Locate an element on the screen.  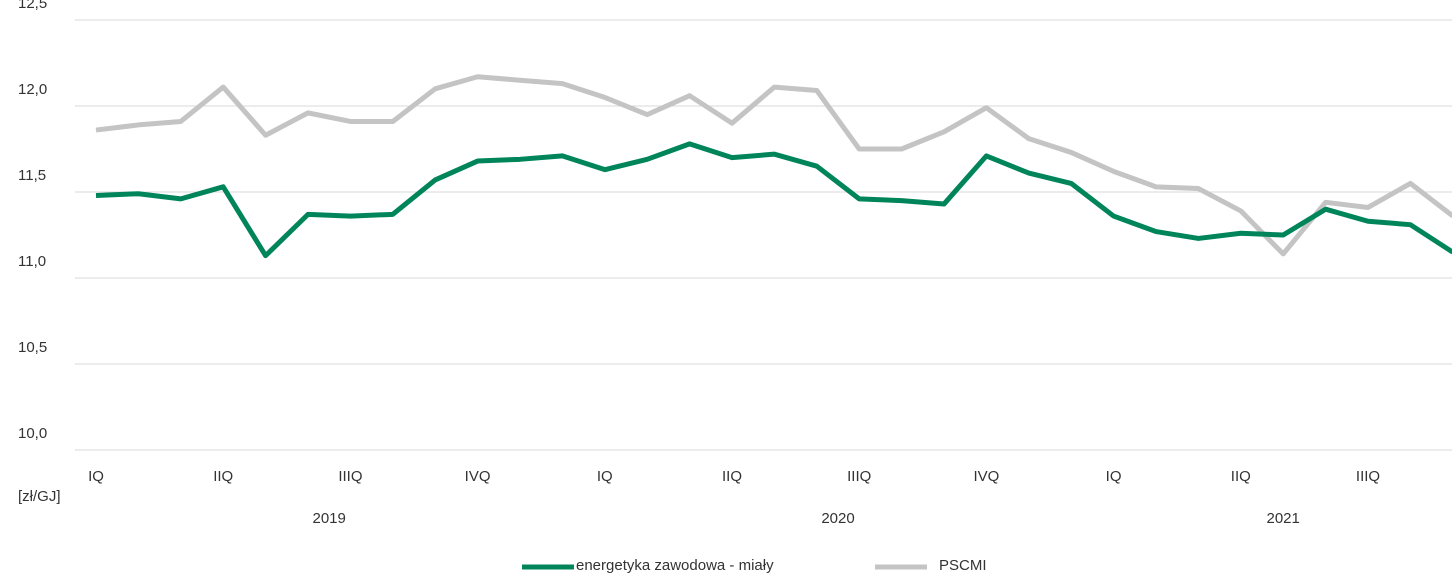
x-group-label: 2019 is located at coordinates (329, 518).